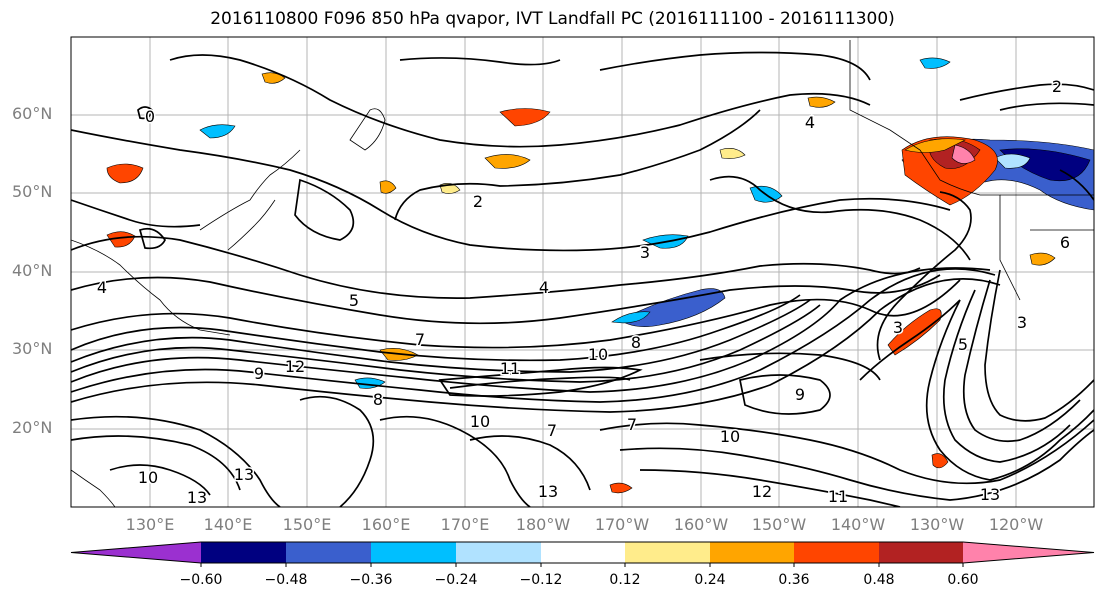  What do you see at coordinates (543, 524) in the screenshot?
I see `lon-label: 180°W` at bounding box center [543, 524].